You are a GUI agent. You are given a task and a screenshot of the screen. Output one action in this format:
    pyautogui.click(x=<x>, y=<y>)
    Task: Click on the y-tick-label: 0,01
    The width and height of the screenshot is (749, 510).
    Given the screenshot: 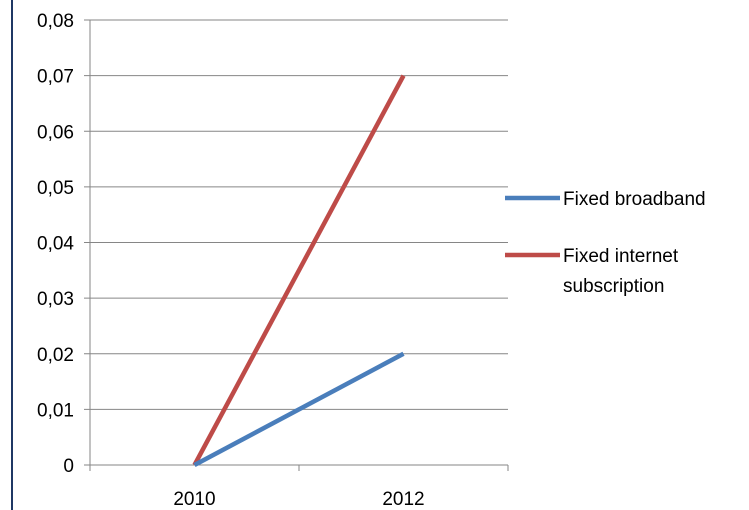 What is the action you would take?
    pyautogui.click(x=55, y=410)
    